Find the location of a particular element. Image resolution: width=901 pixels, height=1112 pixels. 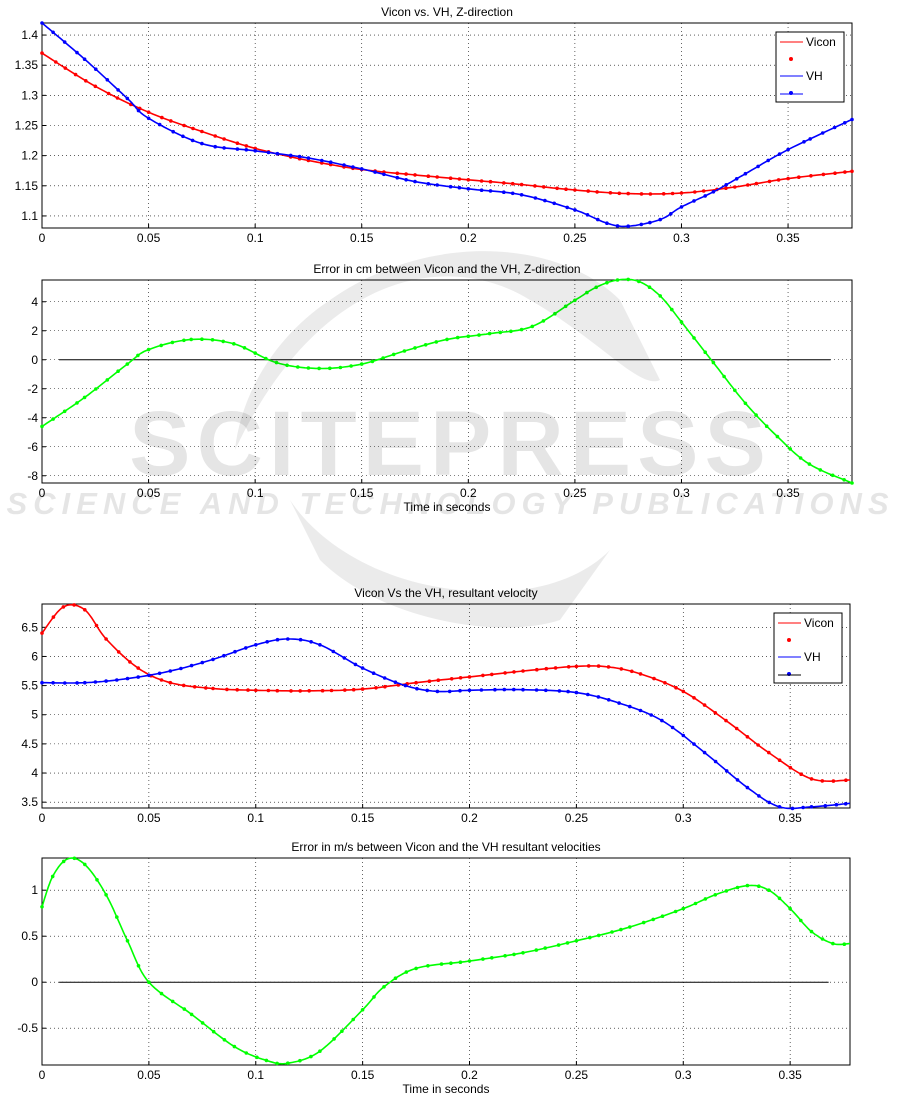

y-tick-label: -8 is located at coordinates (32, 476).